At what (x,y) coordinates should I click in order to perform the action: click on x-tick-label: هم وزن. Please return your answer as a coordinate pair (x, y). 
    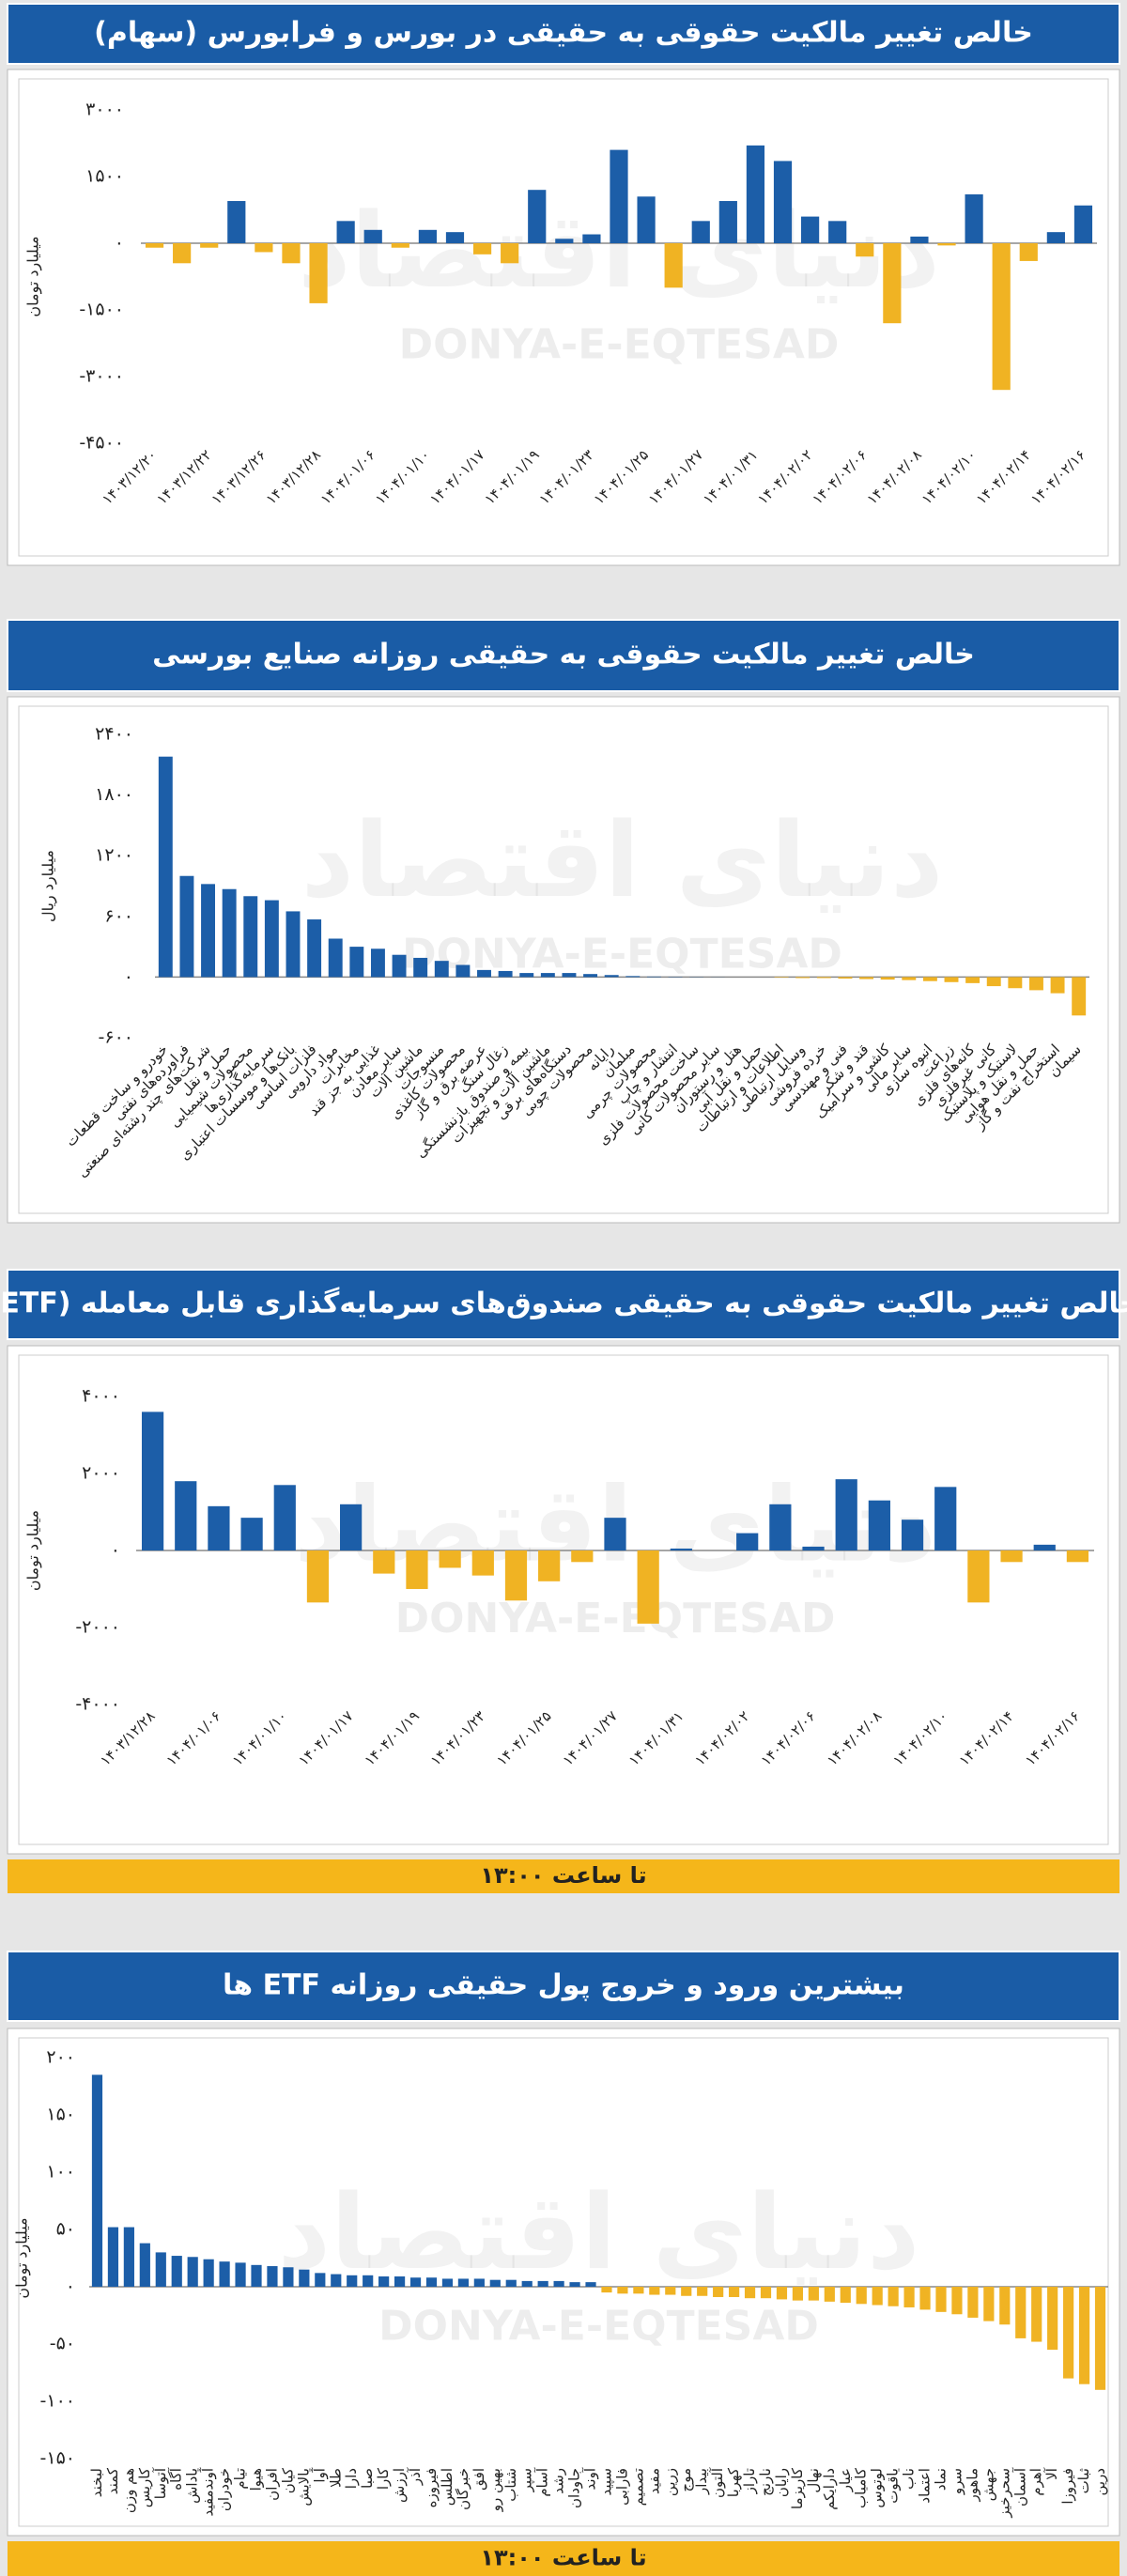
    Looking at the image, I should click on (128, 2490).